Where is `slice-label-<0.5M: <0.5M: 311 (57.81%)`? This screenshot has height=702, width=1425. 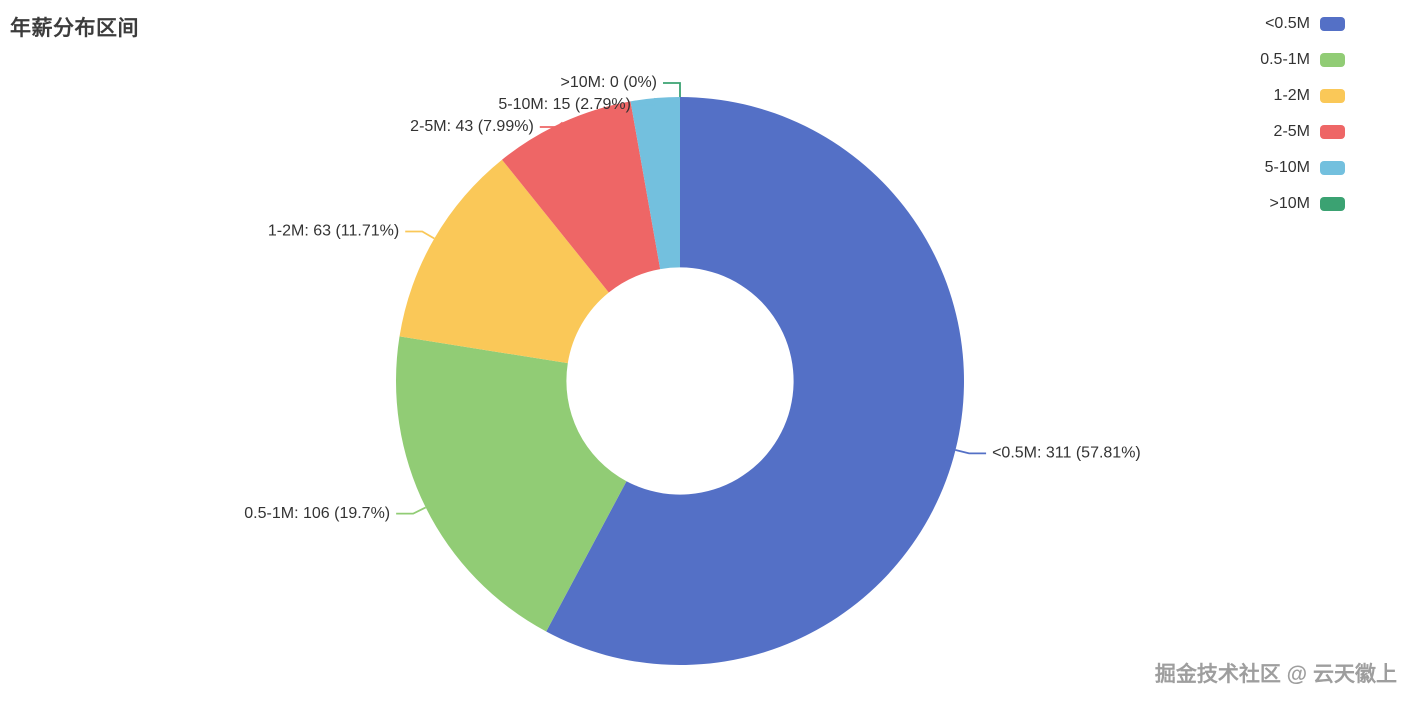 slice-label-<0.5M: <0.5M: 311 (57.81%) is located at coordinates (1066, 453).